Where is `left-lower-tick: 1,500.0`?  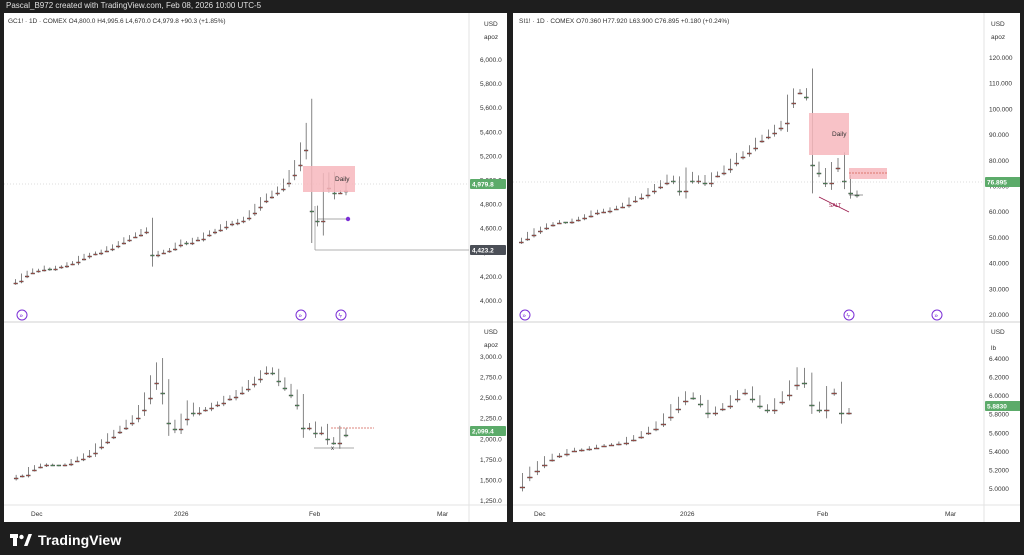 left-lower-tick: 1,500.0 is located at coordinates (491, 480).